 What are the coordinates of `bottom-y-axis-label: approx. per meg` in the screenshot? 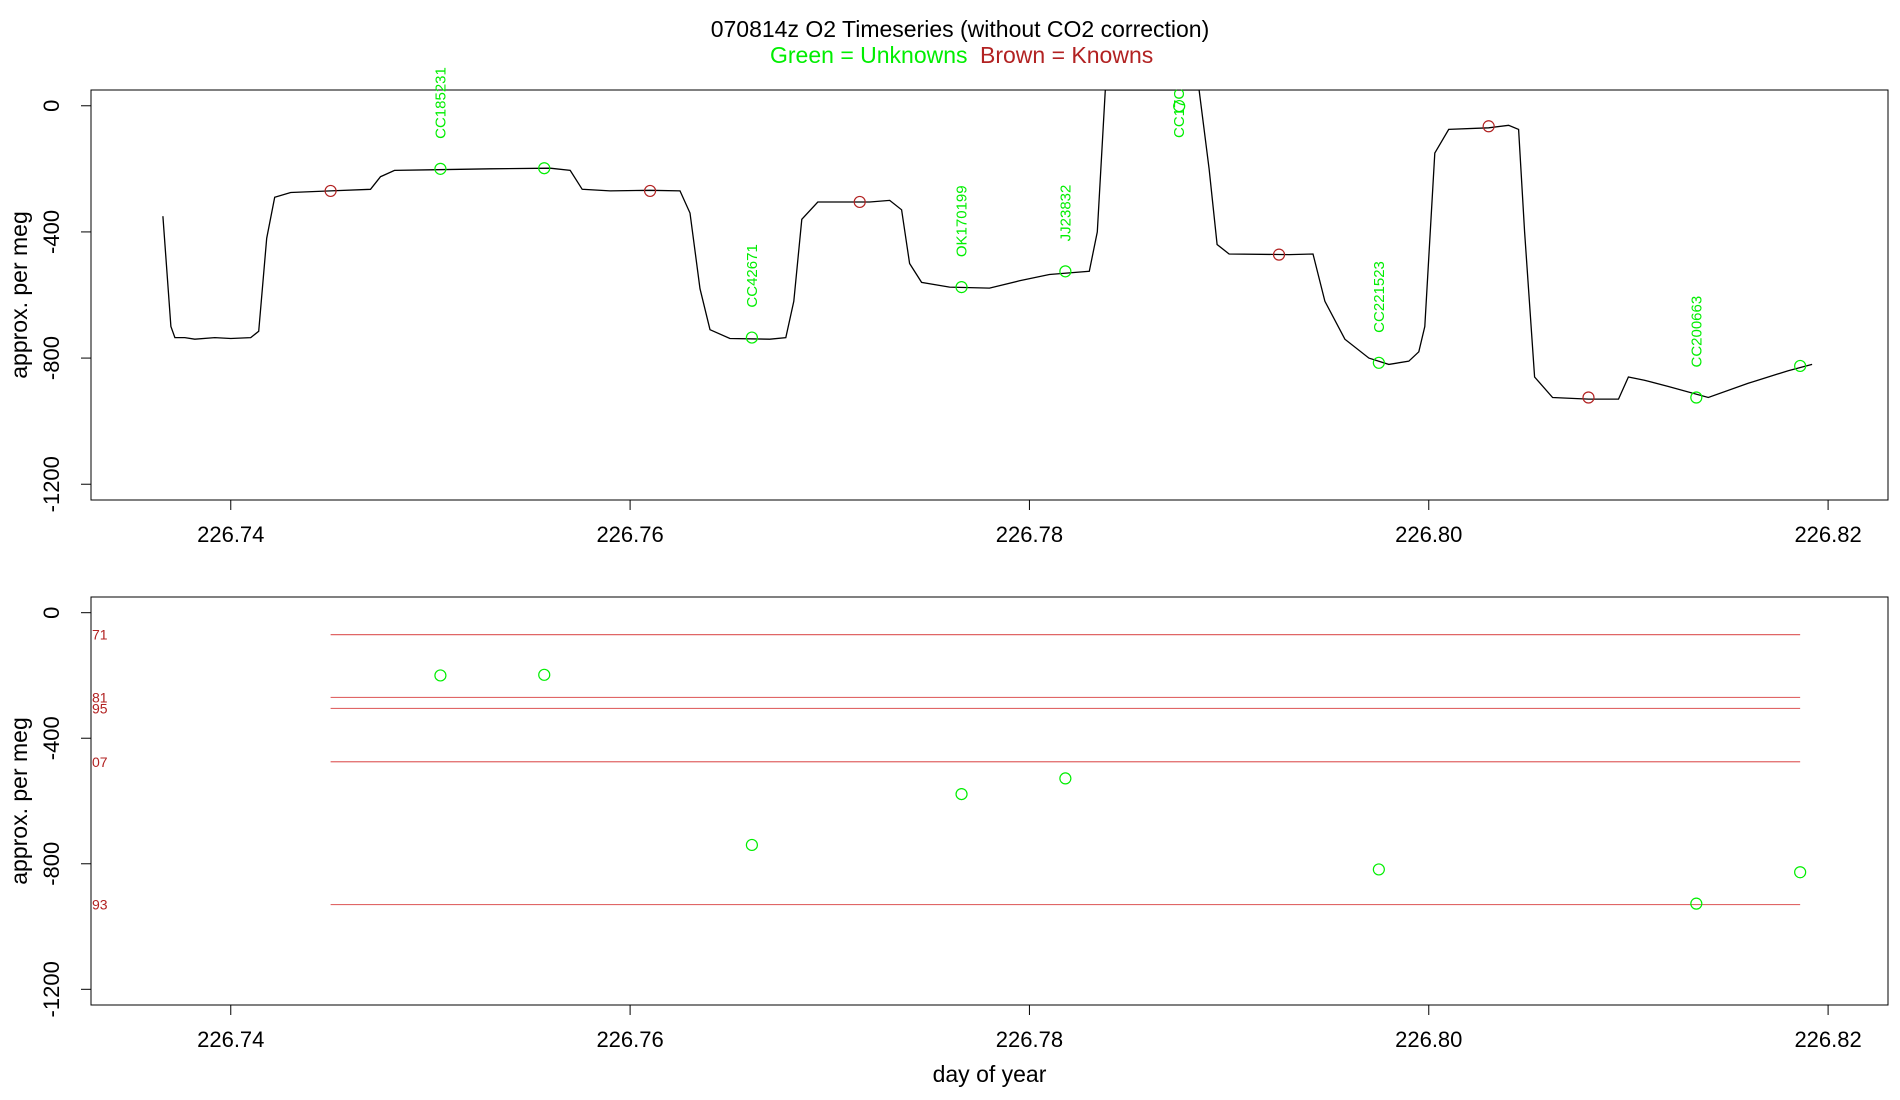 It's located at (19, 800).